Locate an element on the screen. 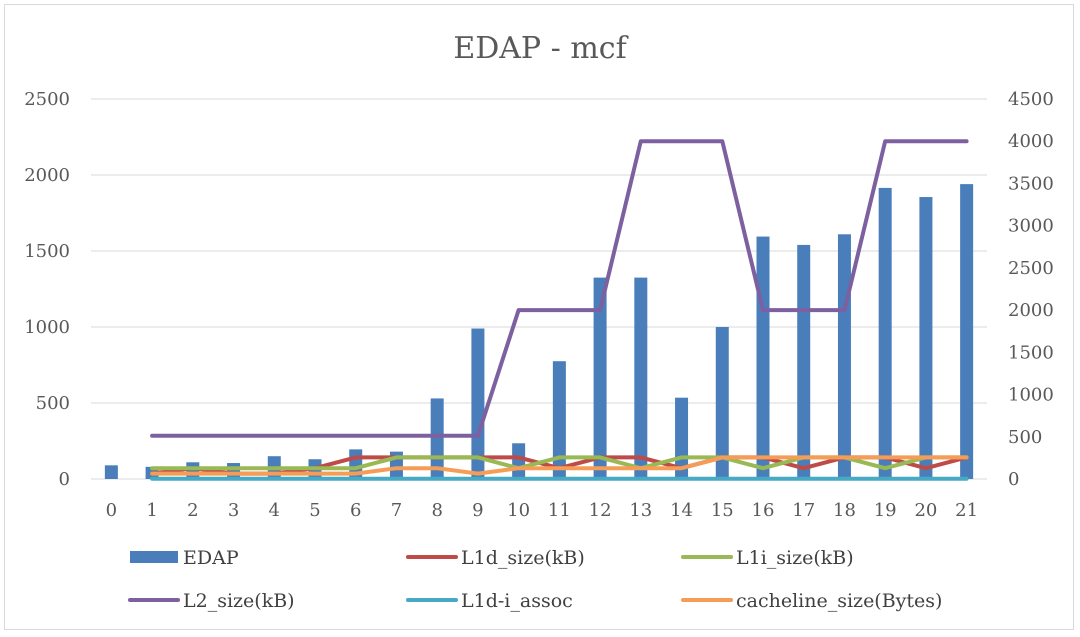 This screenshot has width=1080, height=637. x-tick-label: 3 is located at coordinates (233, 510).